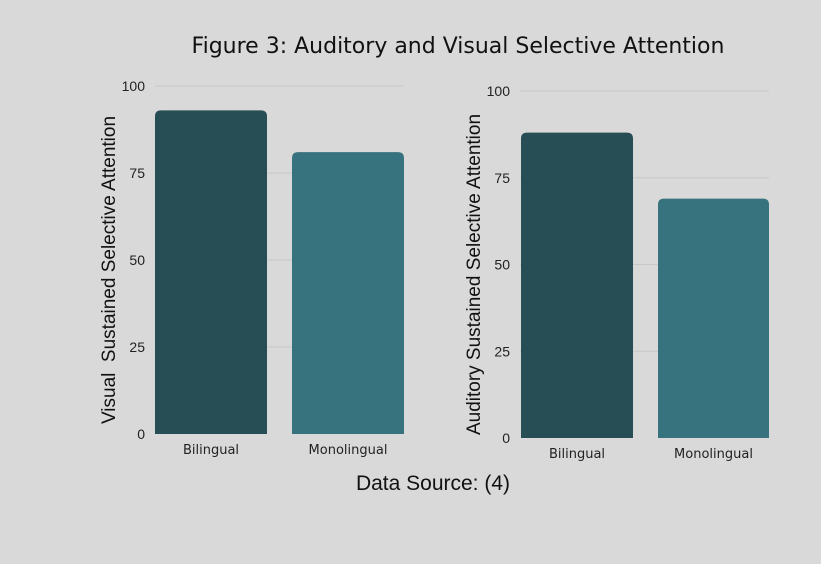 Image resolution: width=821 pixels, height=564 pixels. I want to click on data-source-caption: Data Source: (4), so click(433, 483).